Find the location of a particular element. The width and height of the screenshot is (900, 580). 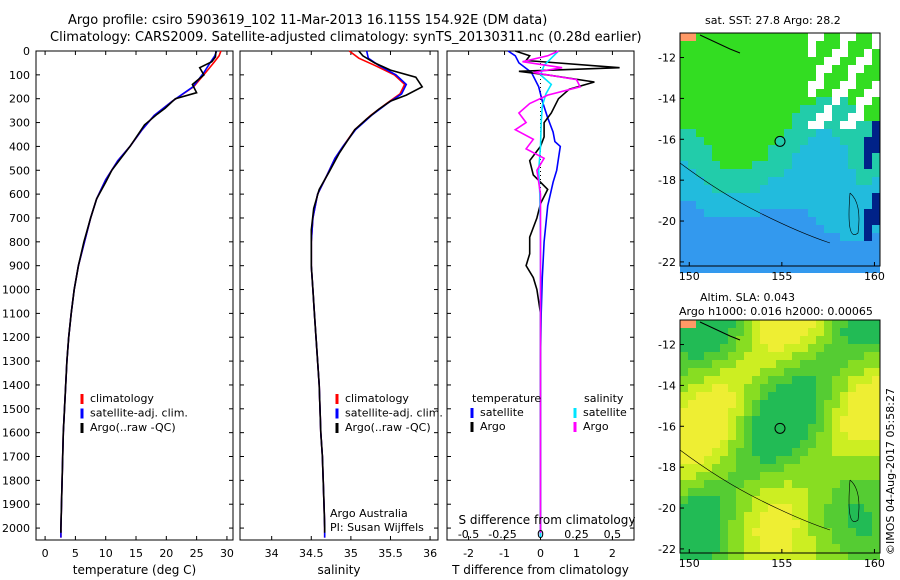

depth-tick-label: 1200 is located at coordinates (16, 337).